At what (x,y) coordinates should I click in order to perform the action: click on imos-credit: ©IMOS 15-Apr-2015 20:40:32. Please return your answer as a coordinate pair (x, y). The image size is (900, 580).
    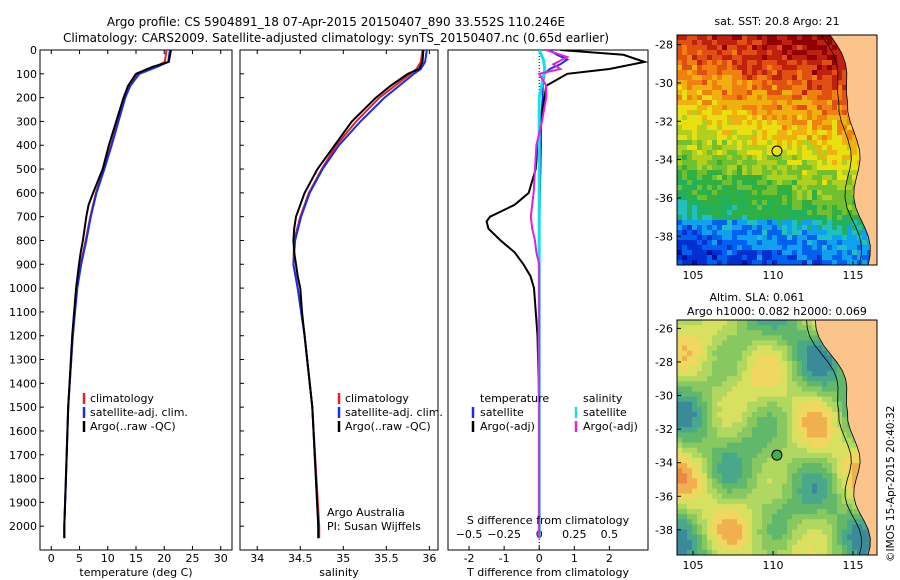
    Looking at the image, I should click on (891, 484).